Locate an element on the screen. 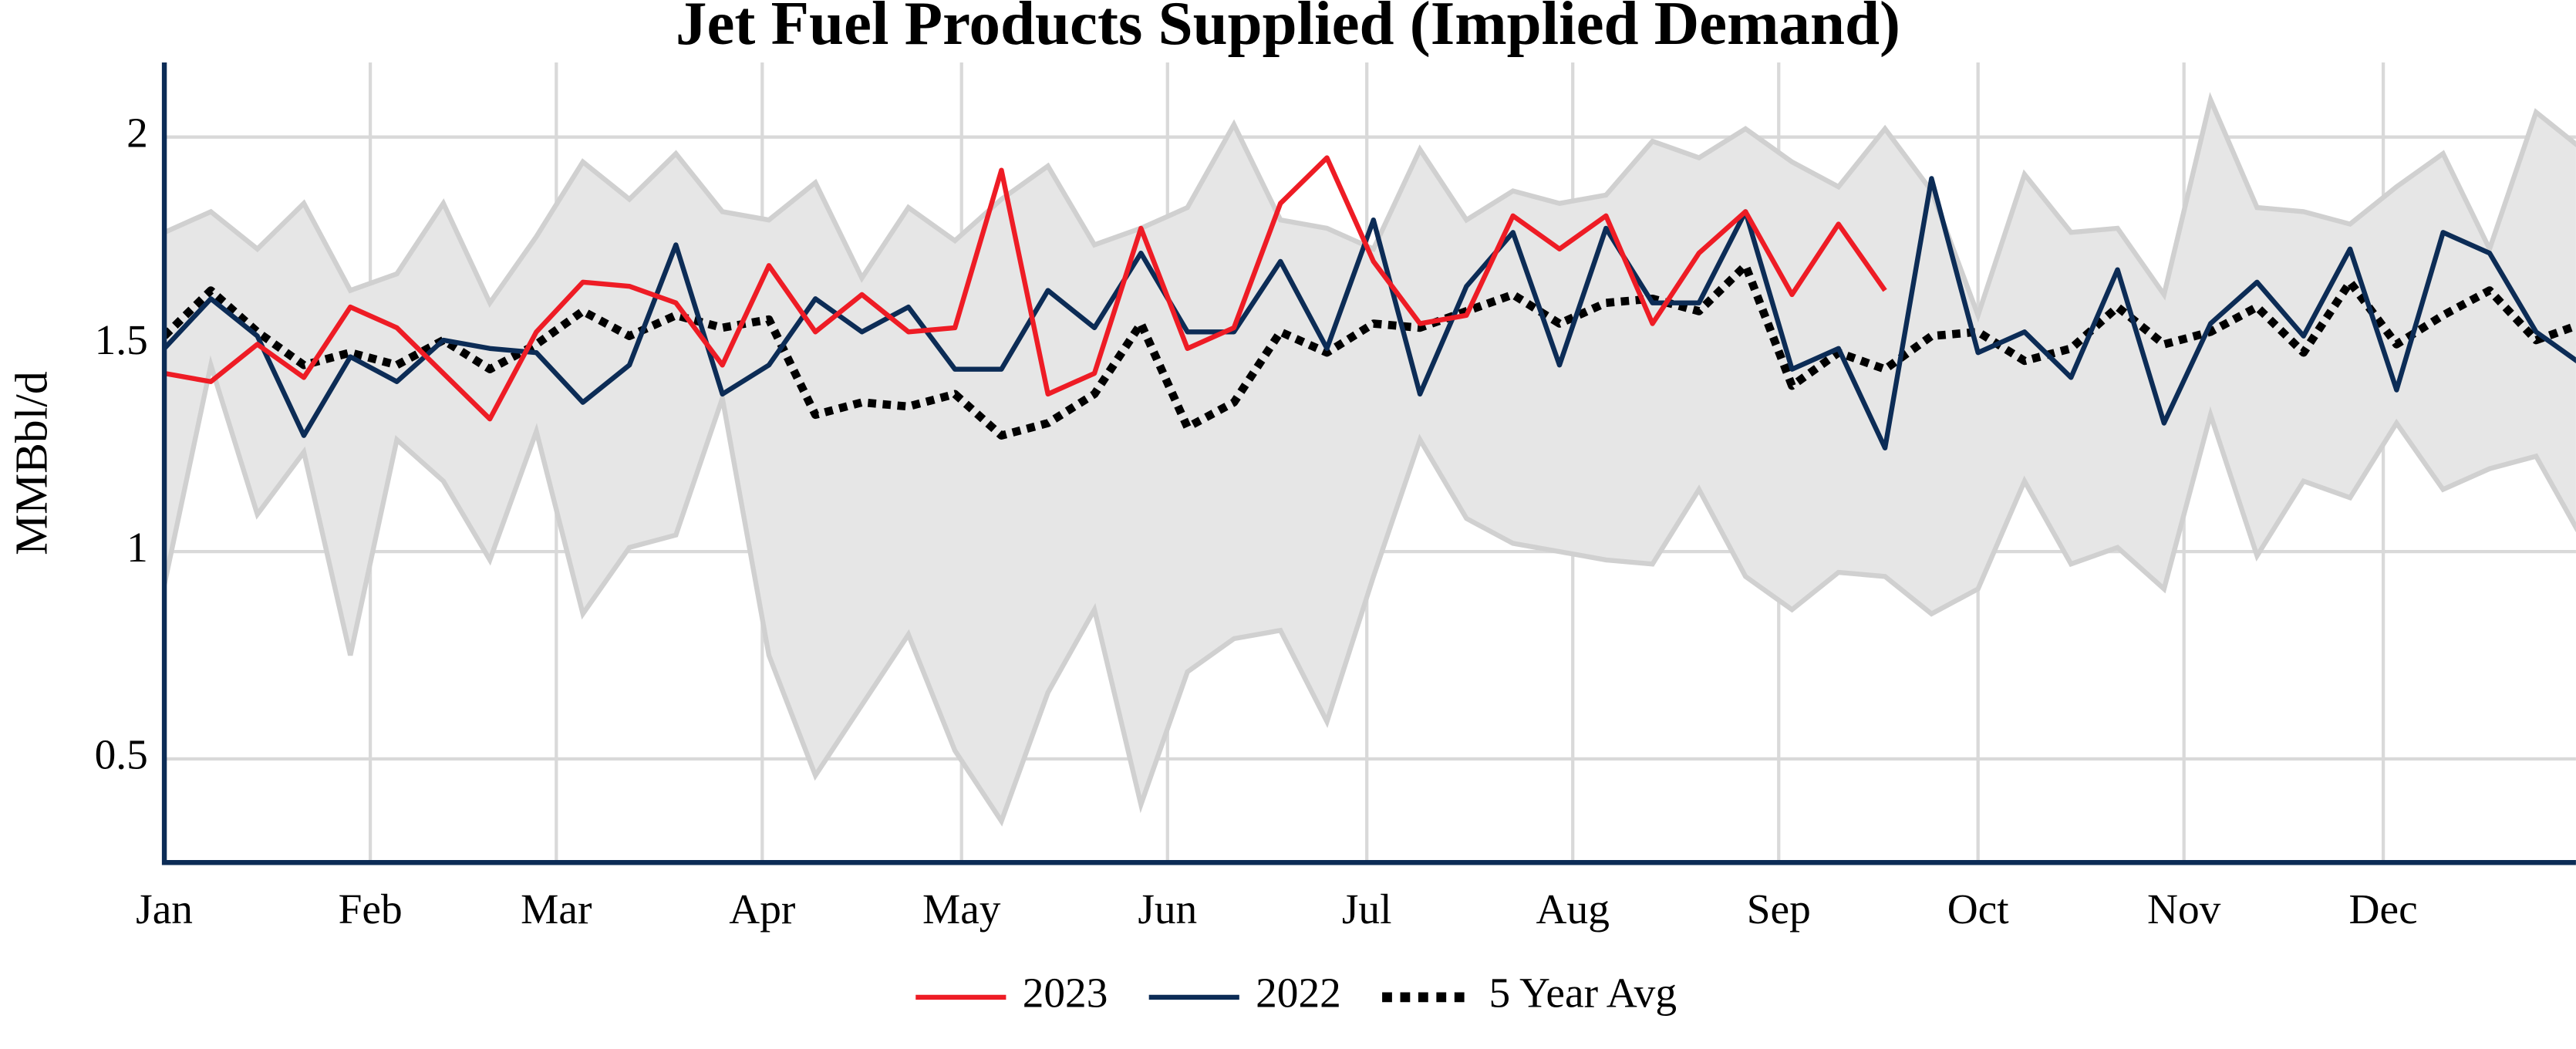 This screenshot has width=2576, height=1049. legend-label: 5 Year Avg is located at coordinates (1583, 994).